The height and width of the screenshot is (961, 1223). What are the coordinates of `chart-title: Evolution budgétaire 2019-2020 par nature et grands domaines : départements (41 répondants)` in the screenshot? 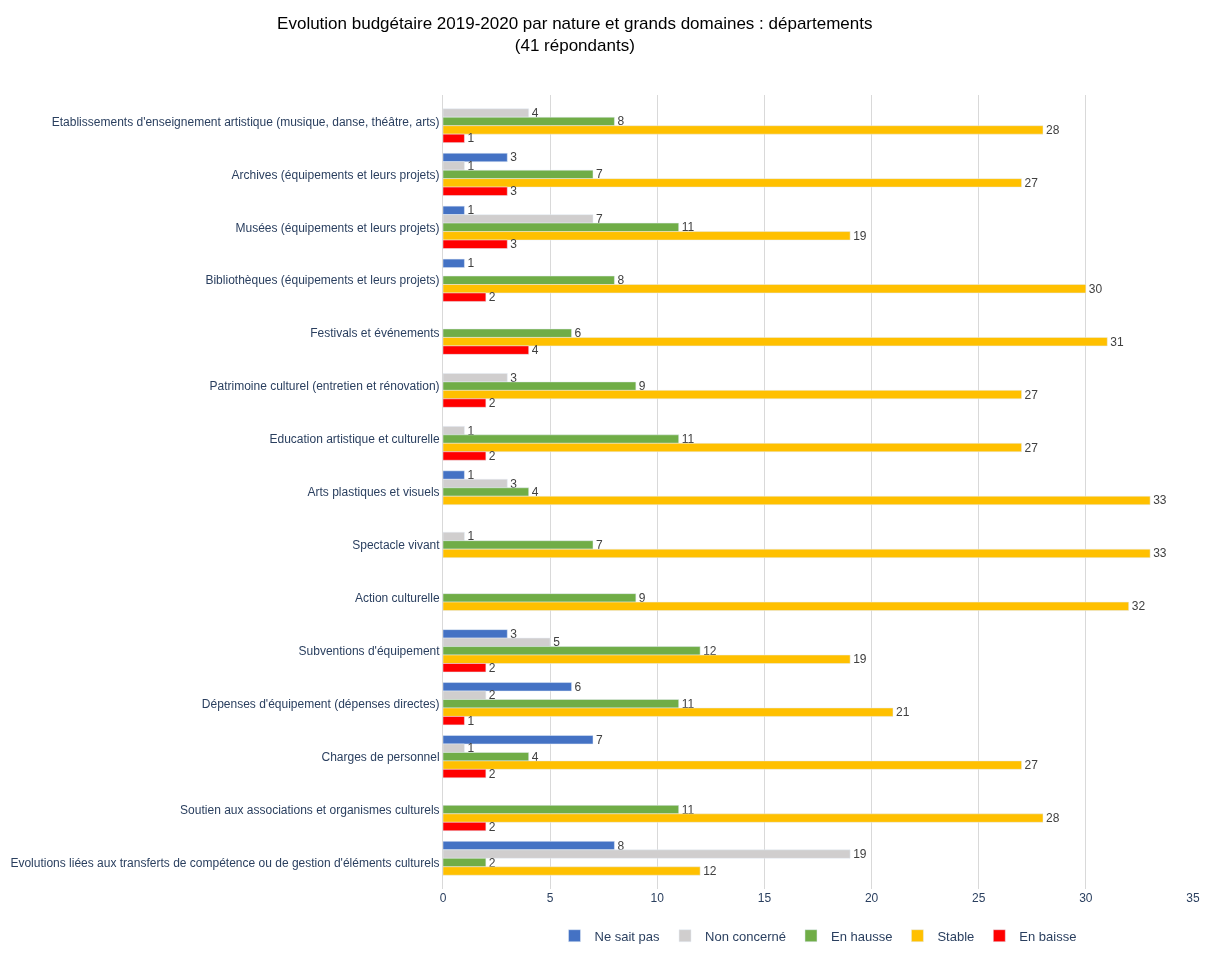 It's located at (575, 34).